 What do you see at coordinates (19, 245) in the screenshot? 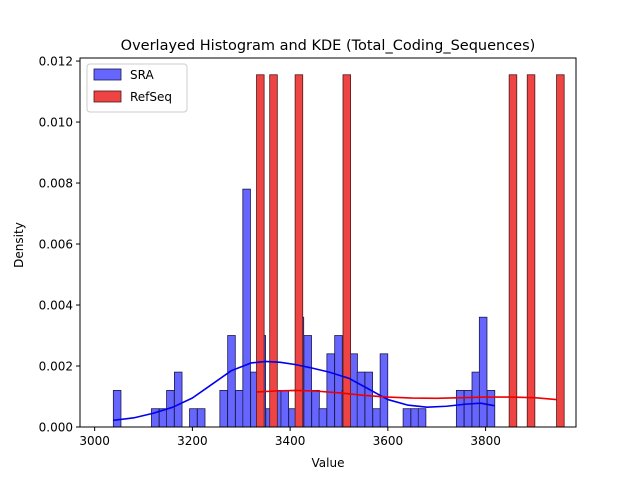
I see `y-axis-label: Density` at bounding box center [19, 245].